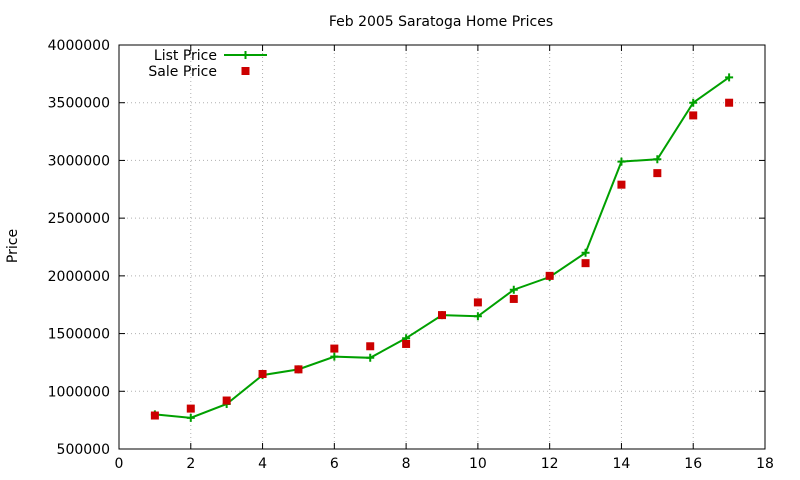 This screenshot has height=480, width=800. Describe the element at coordinates (550, 464) in the screenshot. I see `x-tick-label: 12` at that location.